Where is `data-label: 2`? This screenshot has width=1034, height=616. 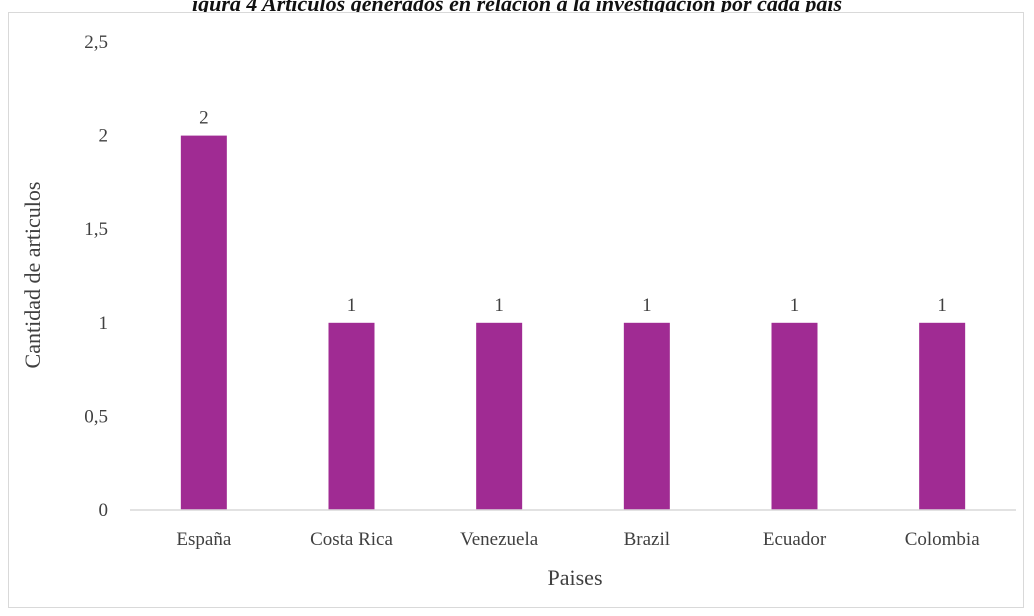
data-label: 2 is located at coordinates (204, 118).